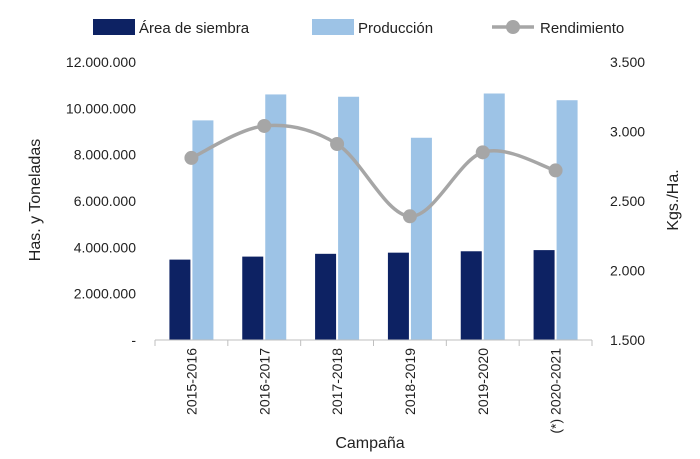 The height and width of the screenshot is (459, 700). Describe the element at coordinates (410, 381) in the screenshot. I see `x-tick-label: 2018-2019` at that location.